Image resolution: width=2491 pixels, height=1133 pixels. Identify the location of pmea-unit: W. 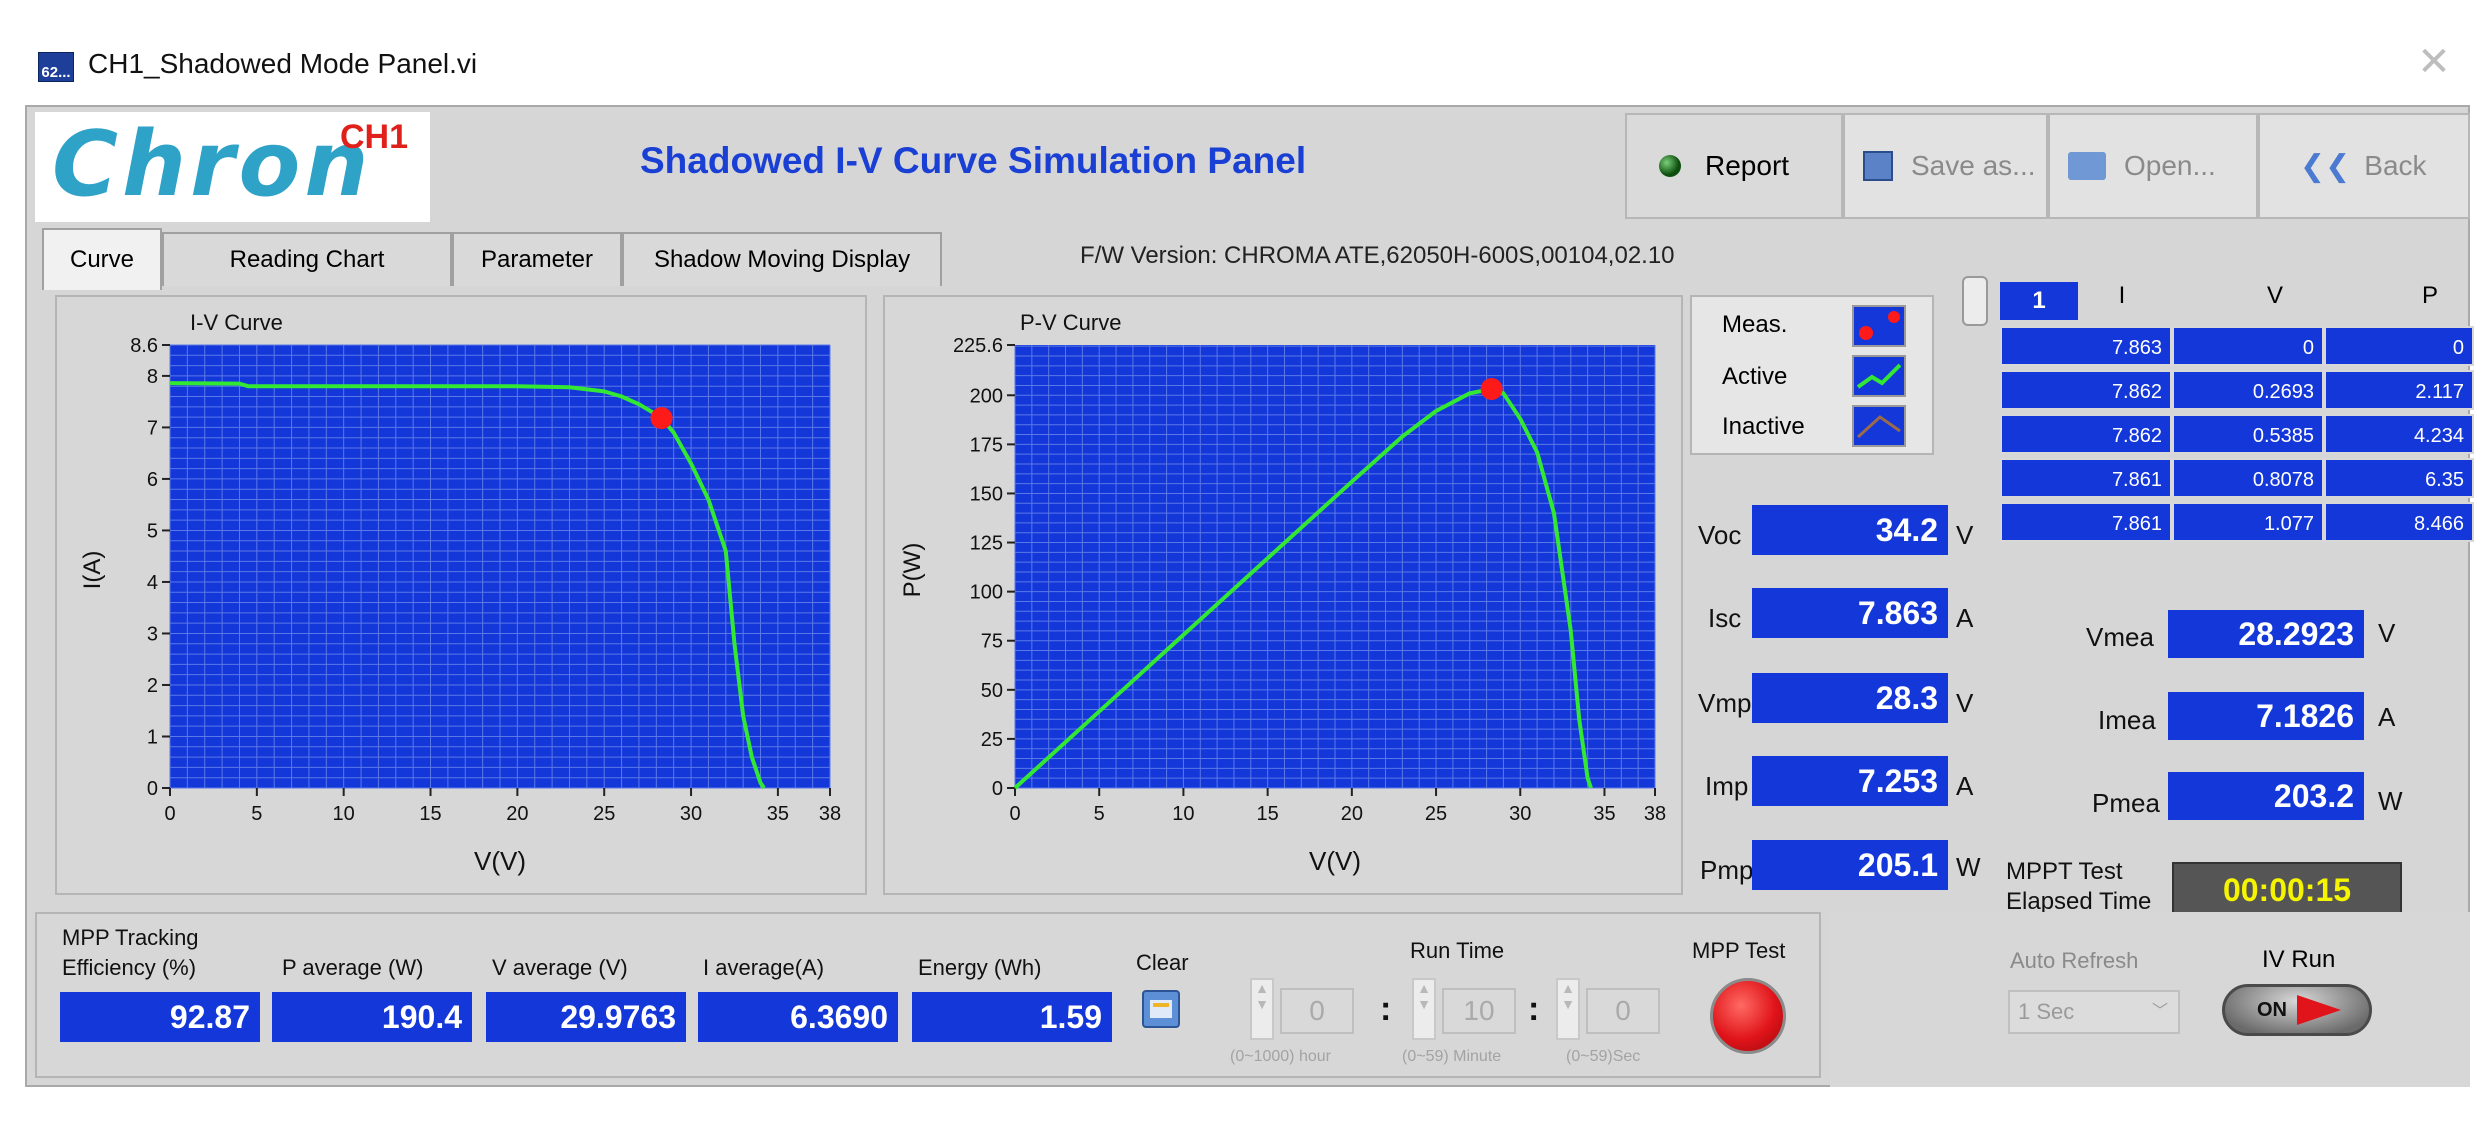
(2390, 801).